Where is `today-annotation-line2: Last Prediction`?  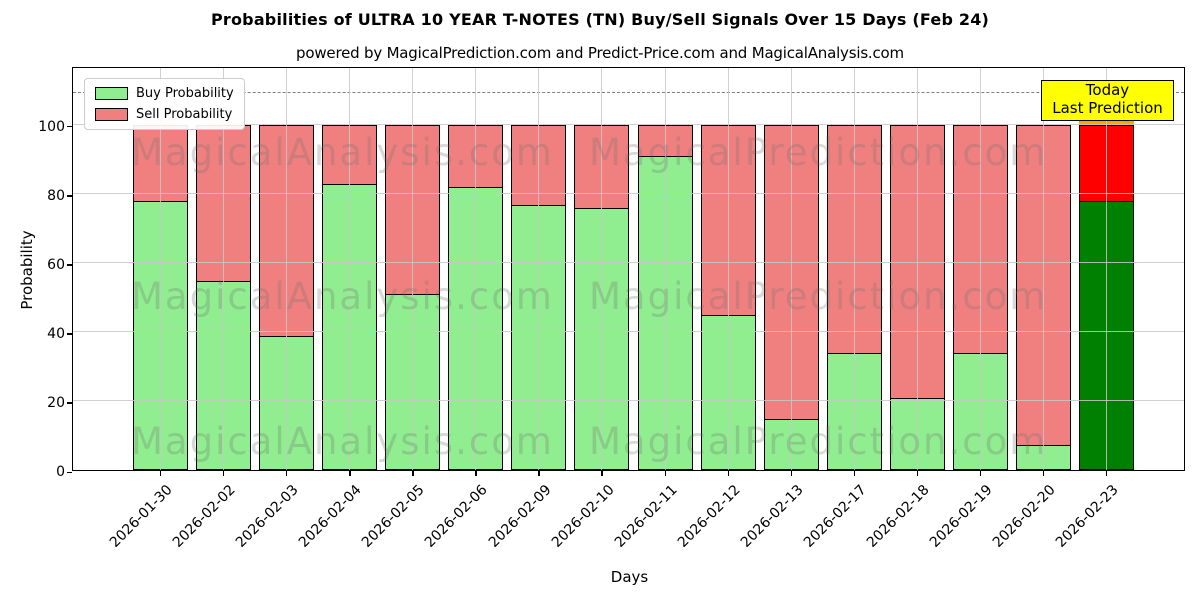
today-annotation-line2: Last Prediction is located at coordinates (1107, 108).